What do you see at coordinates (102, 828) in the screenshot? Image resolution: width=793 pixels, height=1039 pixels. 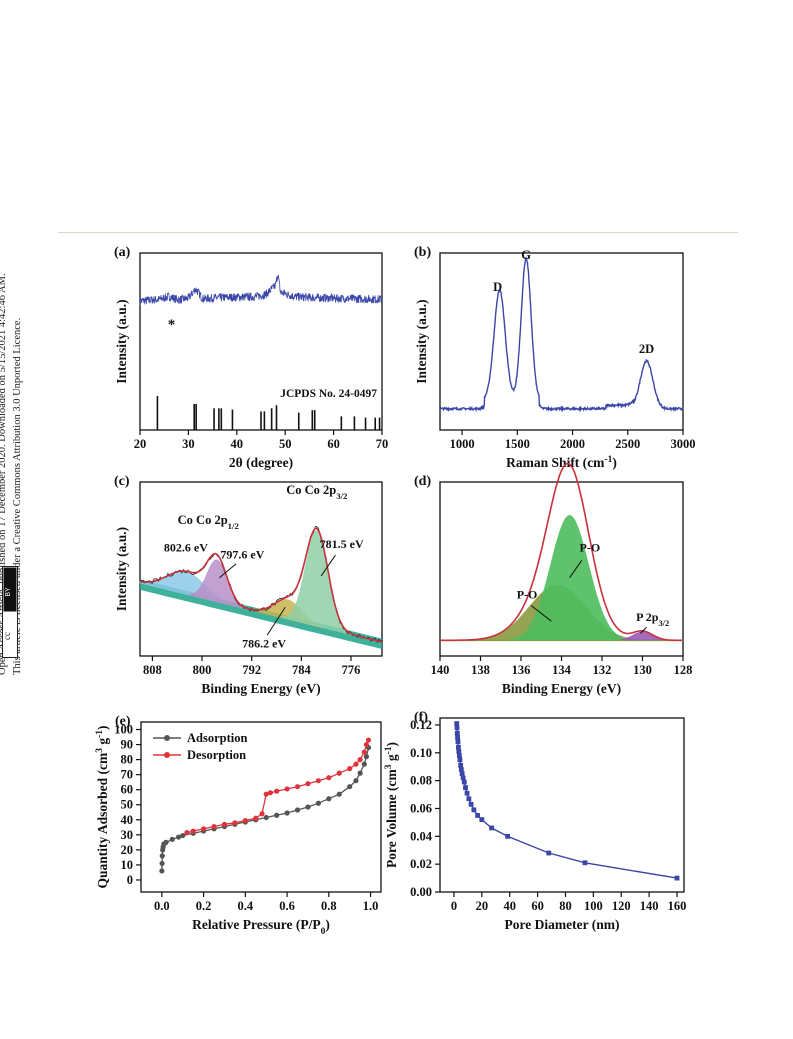 I see `isotherm-ylabel-part: Quantity Adsorbed (` at bounding box center [102, 828].